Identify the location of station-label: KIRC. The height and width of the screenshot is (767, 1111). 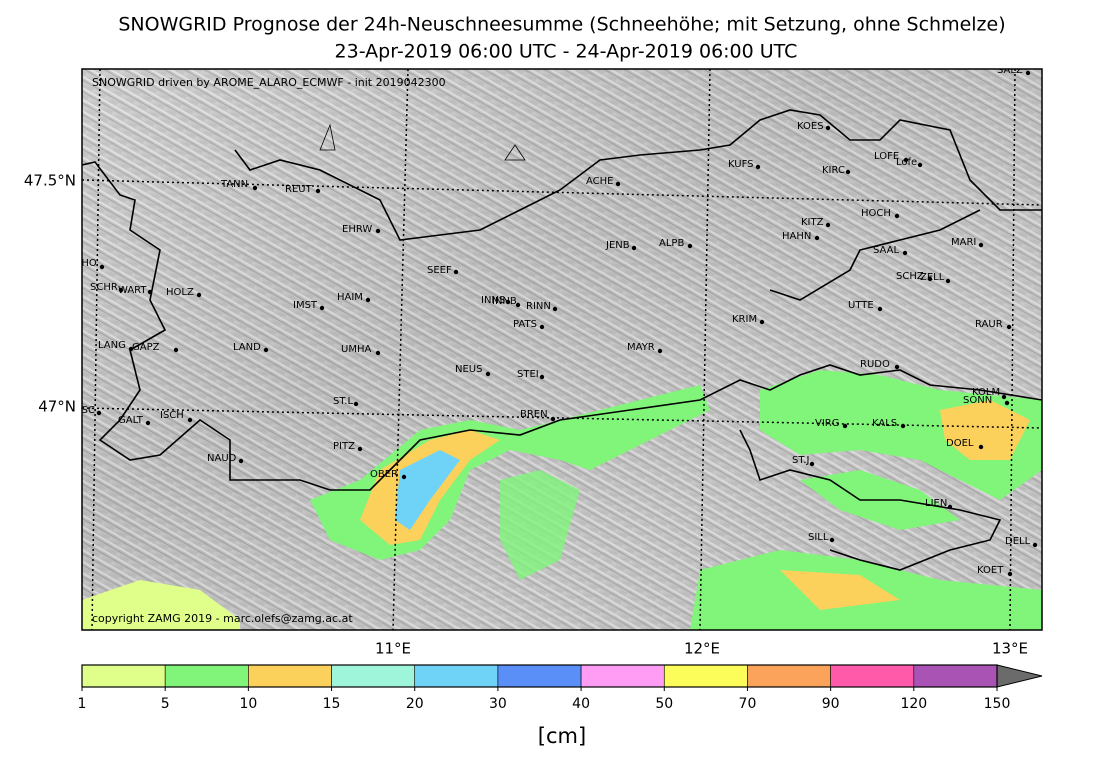
(833, 170).